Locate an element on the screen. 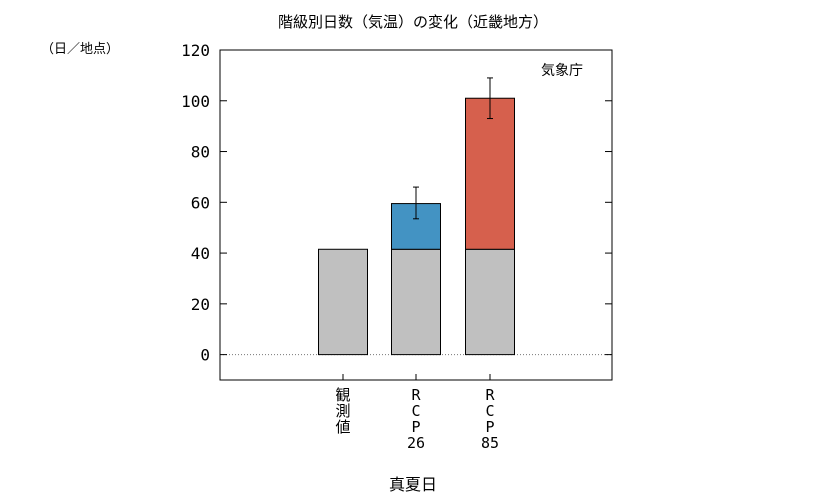 The height and width of the screenshot is (498, 833). chart-title: 階級別日数（気温）の変化（近畿地方） is located at coordinates (413, 22).